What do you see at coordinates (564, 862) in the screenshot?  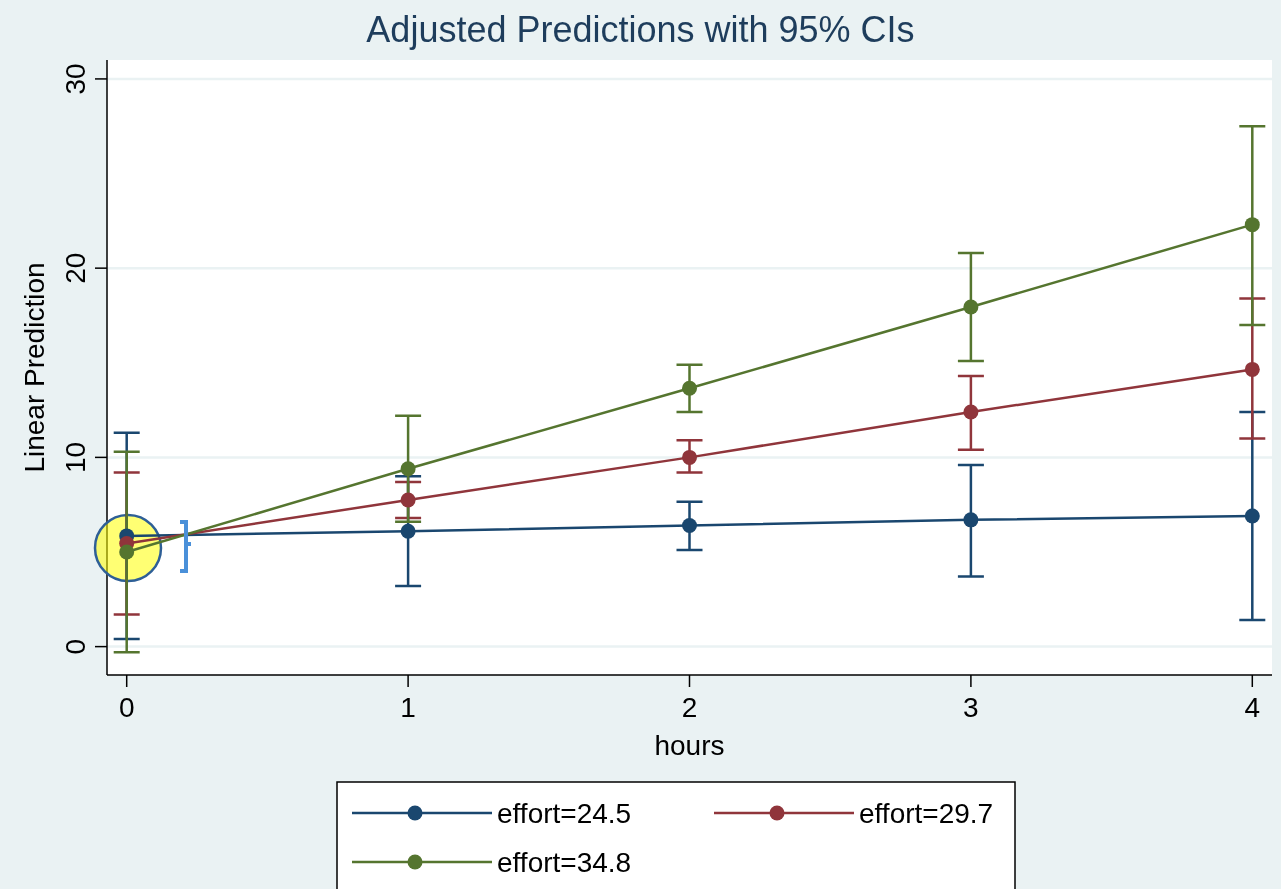 I see `legend-label: effort=34.8` at bounding box center [564, 862].